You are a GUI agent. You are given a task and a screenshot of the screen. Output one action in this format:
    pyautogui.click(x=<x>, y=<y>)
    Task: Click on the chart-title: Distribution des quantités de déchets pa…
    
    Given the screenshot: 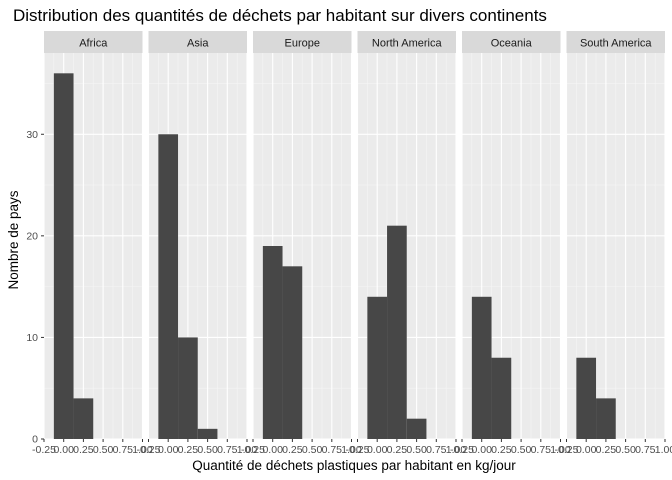 What is the action you would take?
    pyautogui.click(x=280, y=15)
    